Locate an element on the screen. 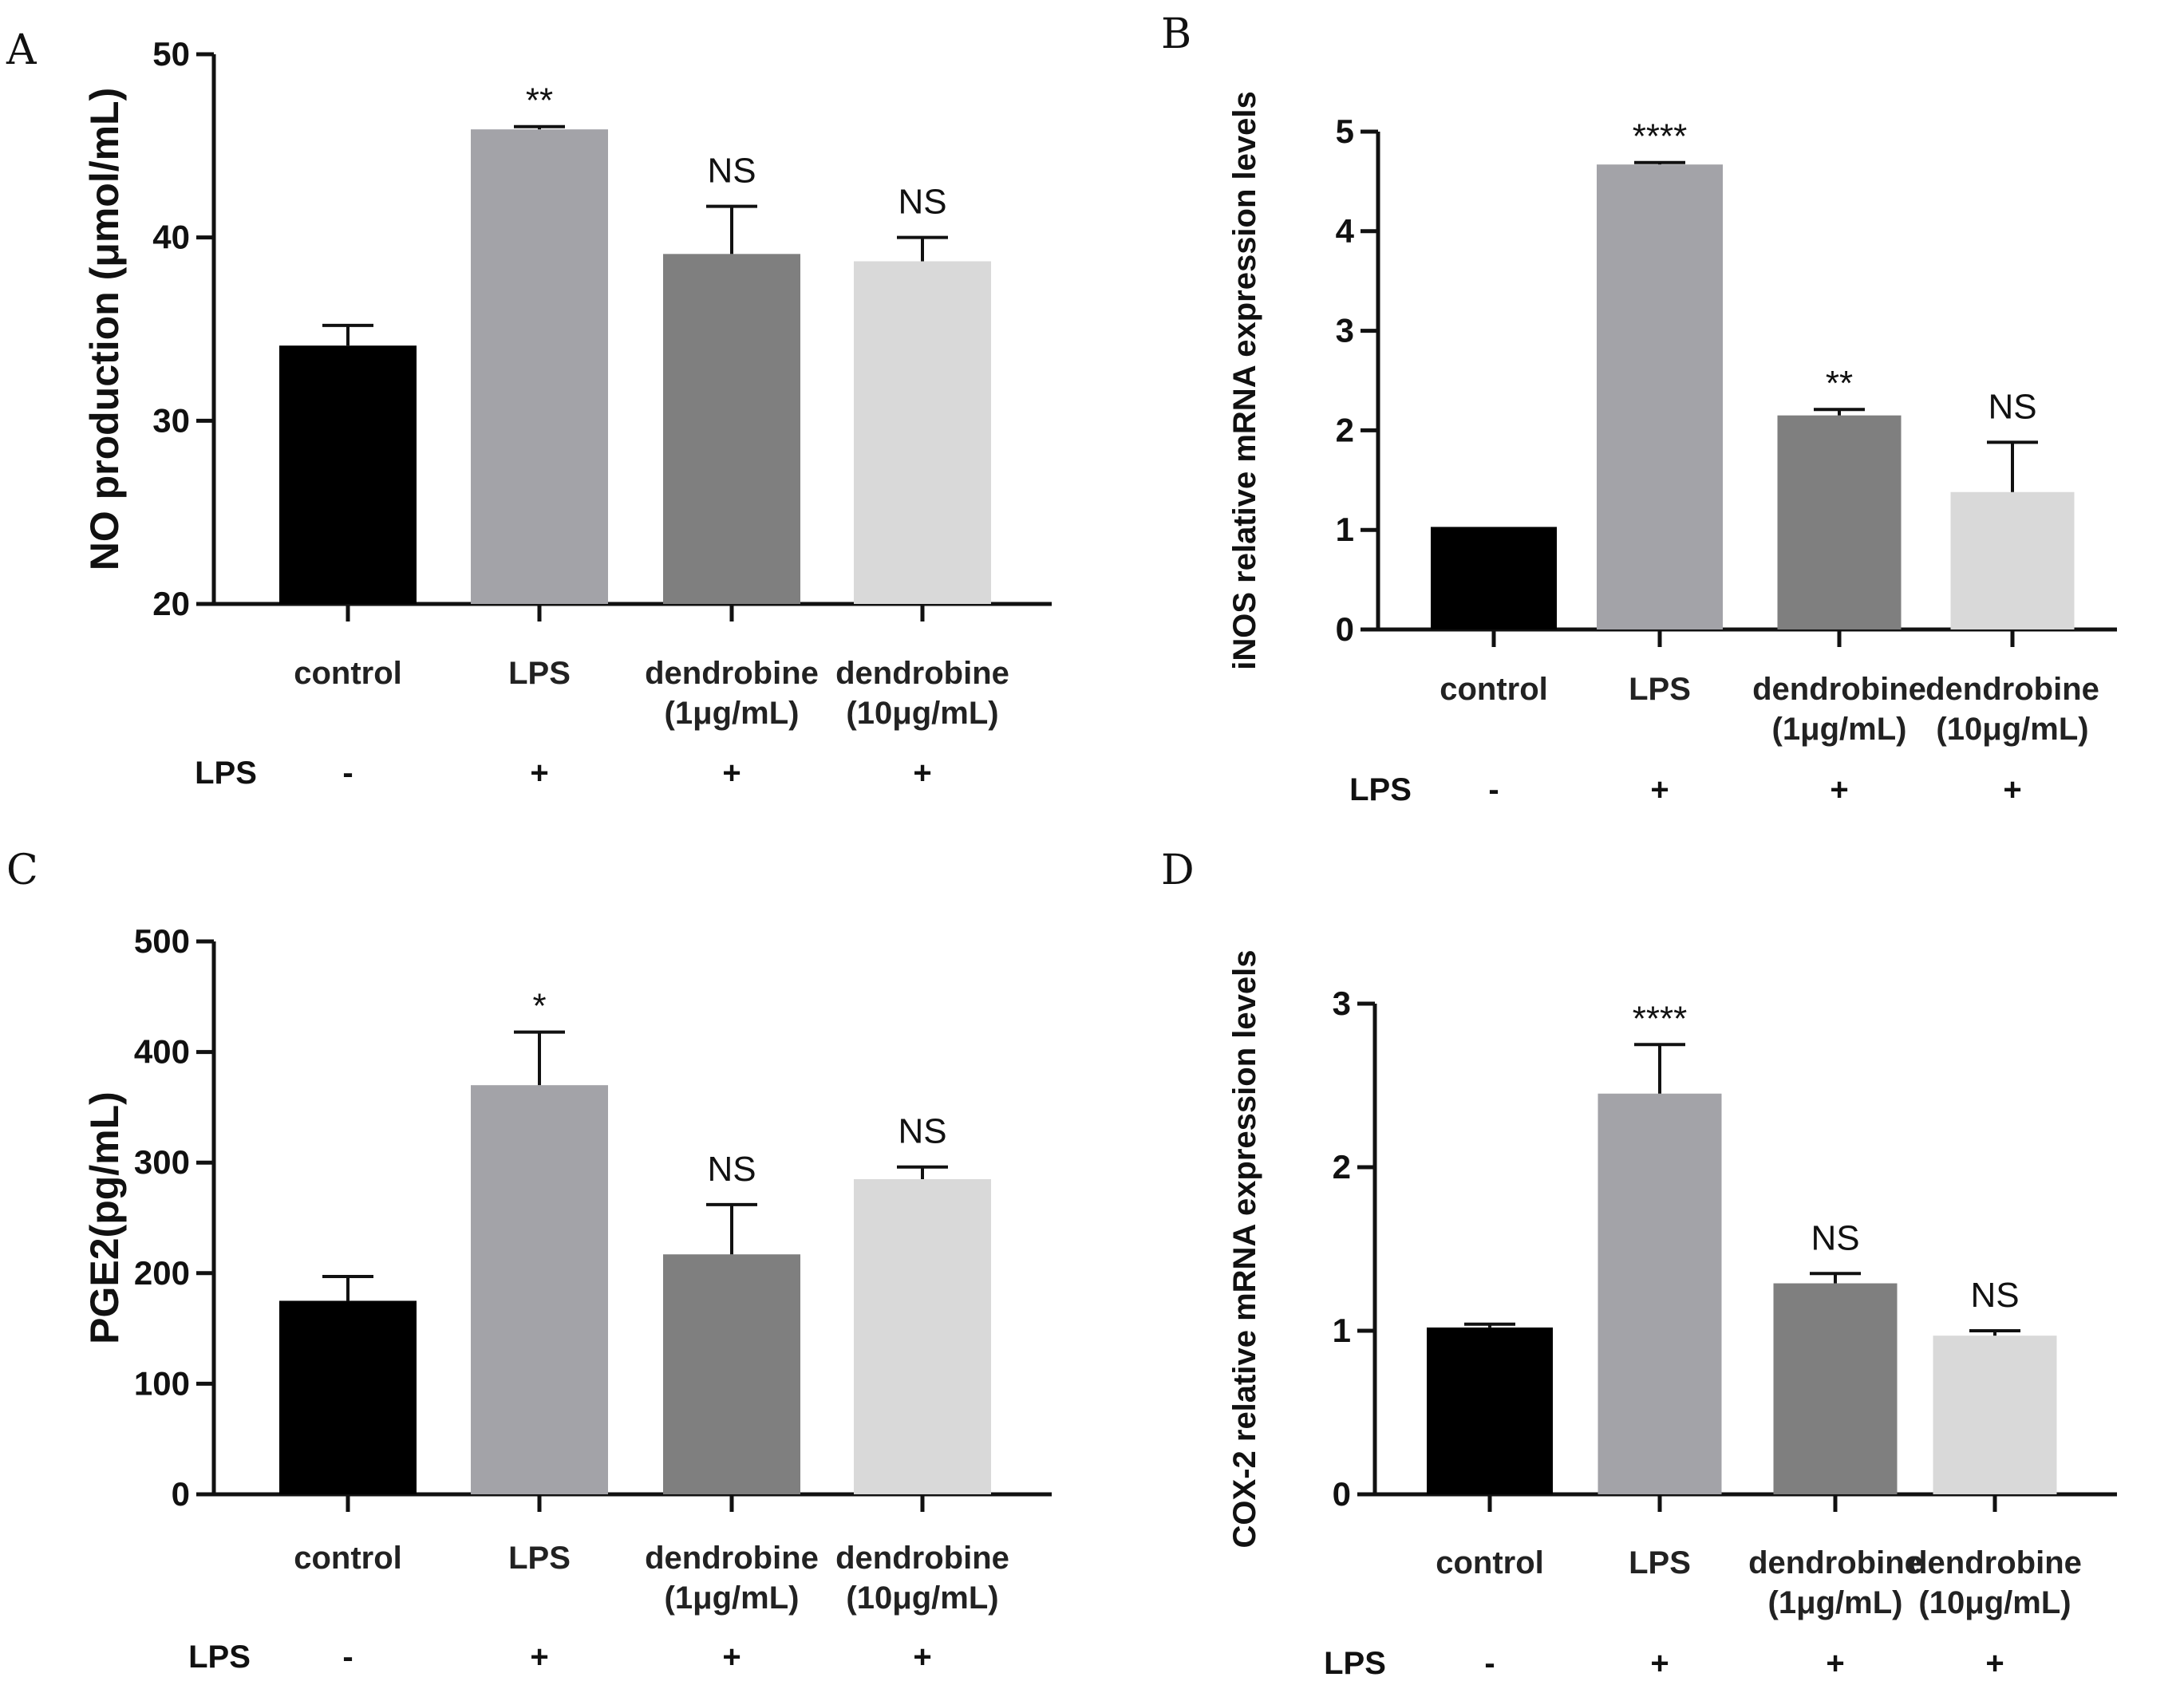 The height and width of the screenshot is (1681, 2184). y-axis-title: PGE2(pg/mL) is located at coordinates (104, 1217).